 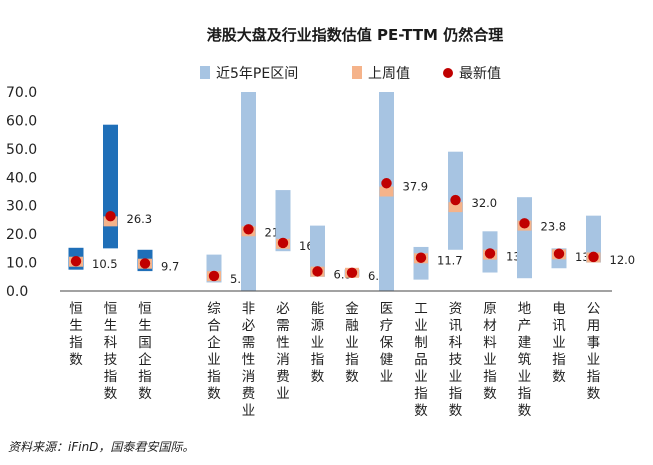 I want to click on category-label: 电讯业指数, so click(x=559, y=343).